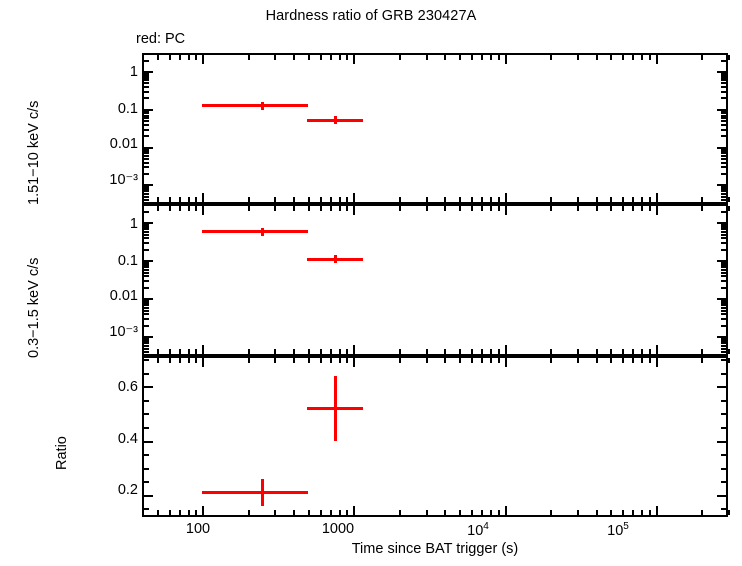 The image size is (742, 566). What do you see at coordinates (123, 144) in the screenshot?
I see `ytick-label: 0.01` at bounding box center [123, 144].